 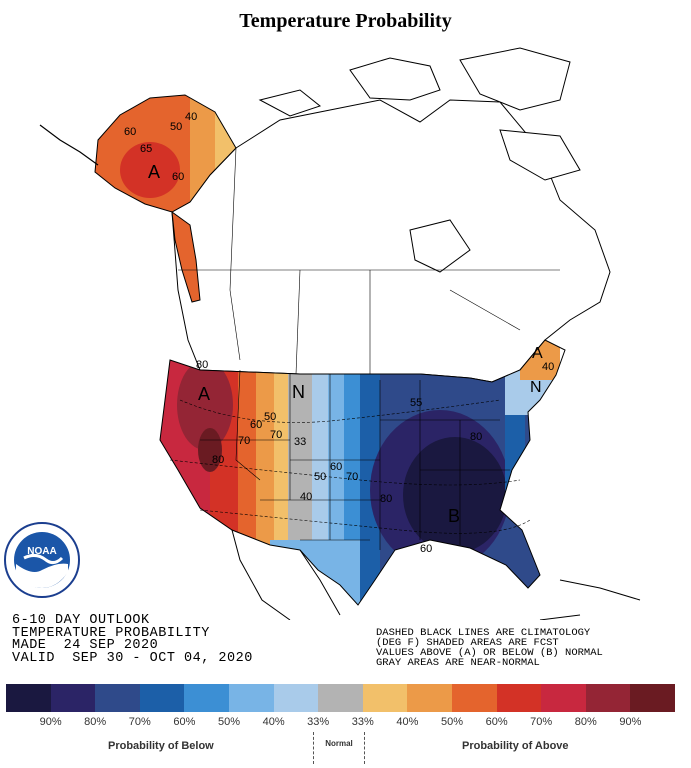 I want to click on notes-line-3: VALUES ABOVE (A) OR BELOW (B) NORMAL, so click(x=489, y=653).